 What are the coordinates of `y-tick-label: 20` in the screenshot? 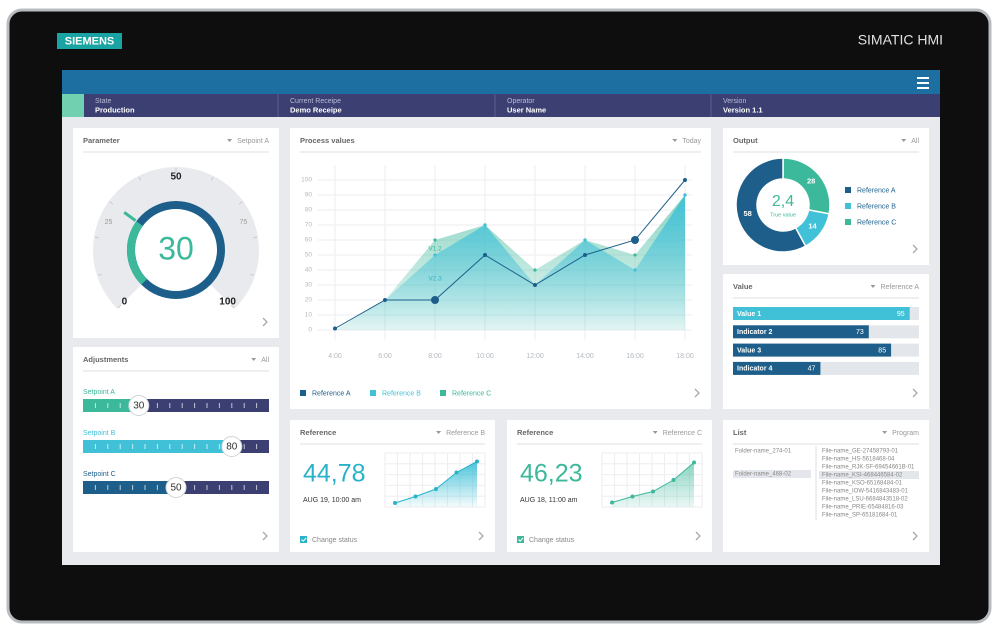 It's located at (309, 300).